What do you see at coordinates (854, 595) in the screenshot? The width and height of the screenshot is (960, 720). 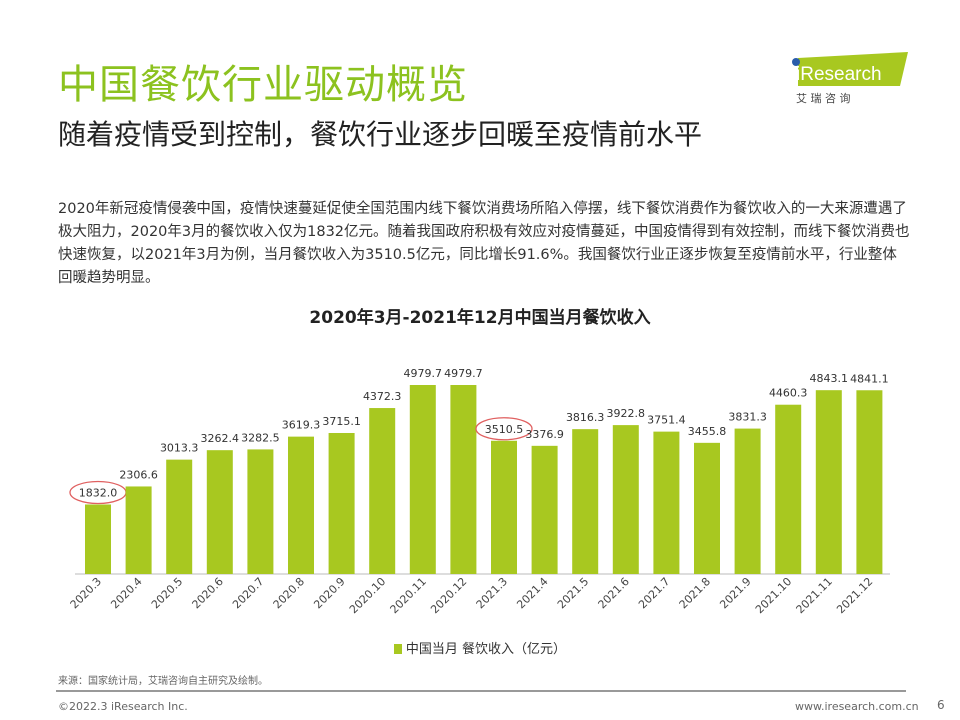 I see `x-tick-label: 2021.12` at bounding box center [854, 595].